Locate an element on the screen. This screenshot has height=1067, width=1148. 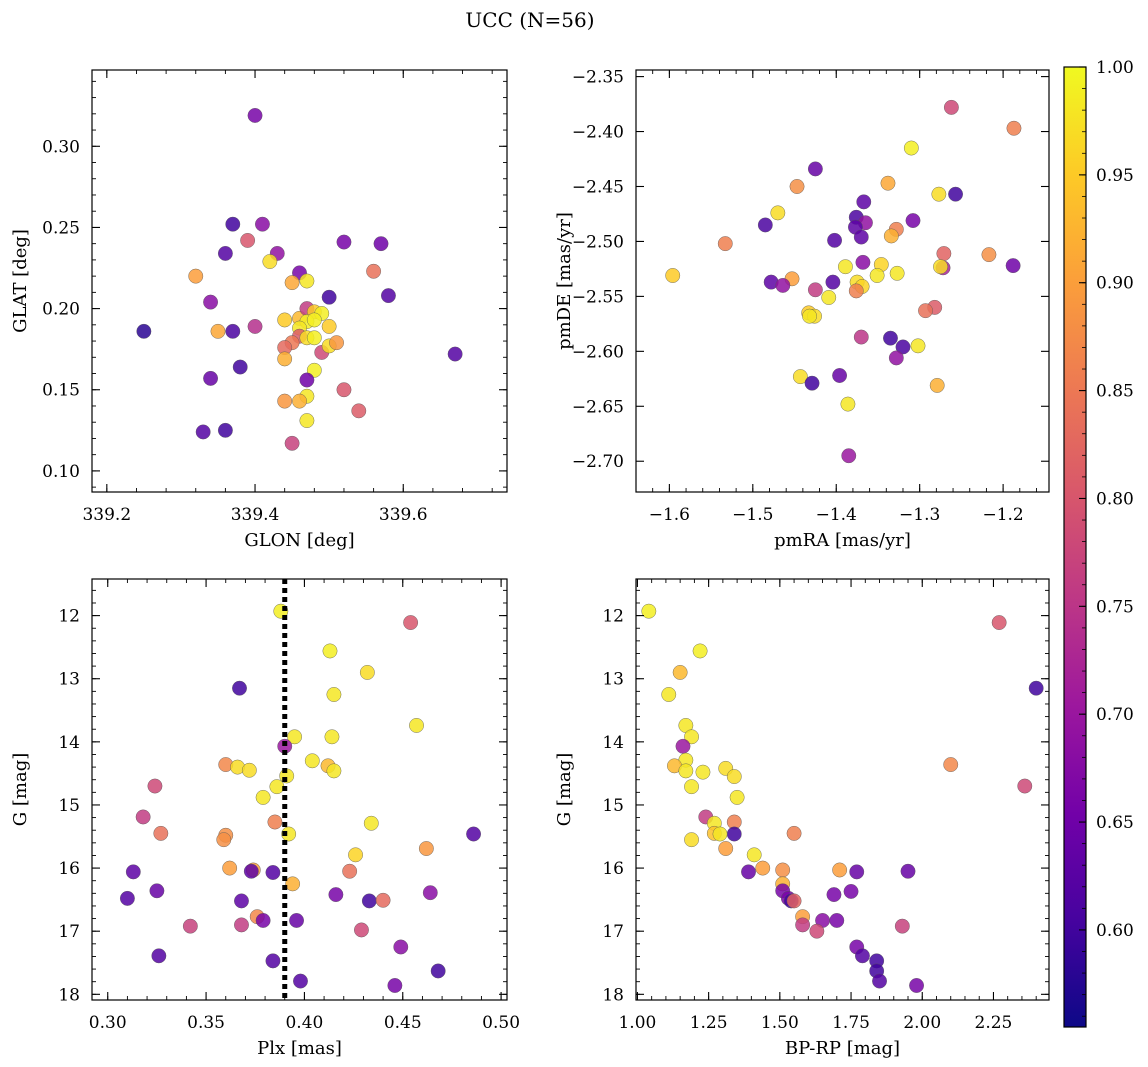
x-axis-label: pmRA [mas/yr] is located at coordinates (842, 540).